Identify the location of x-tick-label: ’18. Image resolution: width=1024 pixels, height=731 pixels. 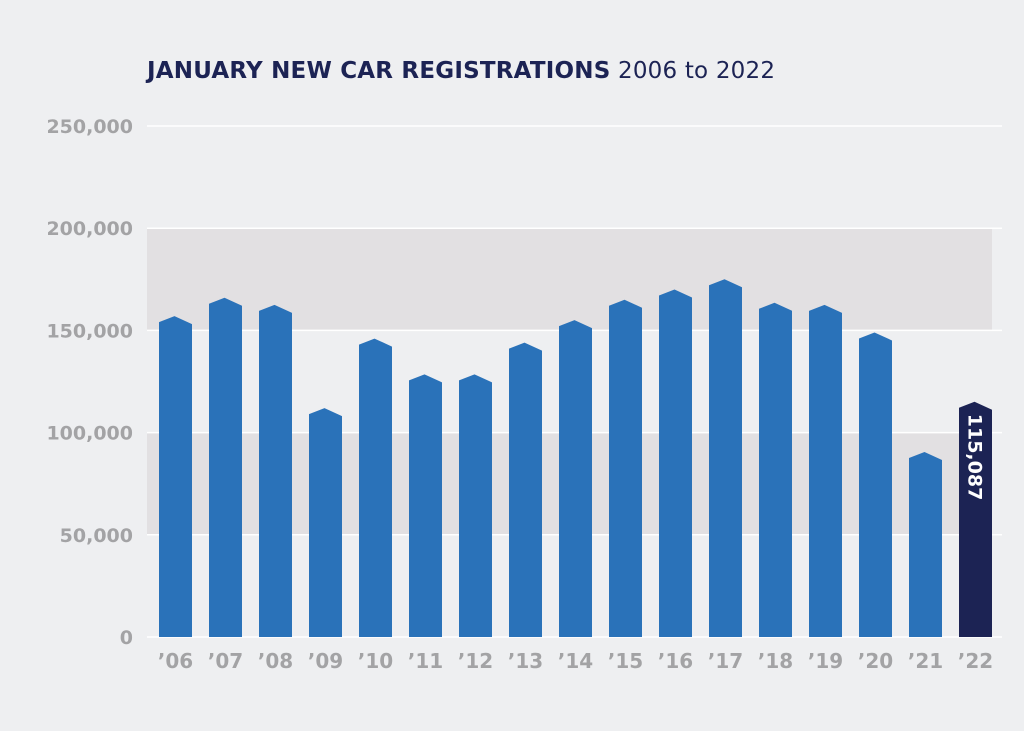
(775, 661).